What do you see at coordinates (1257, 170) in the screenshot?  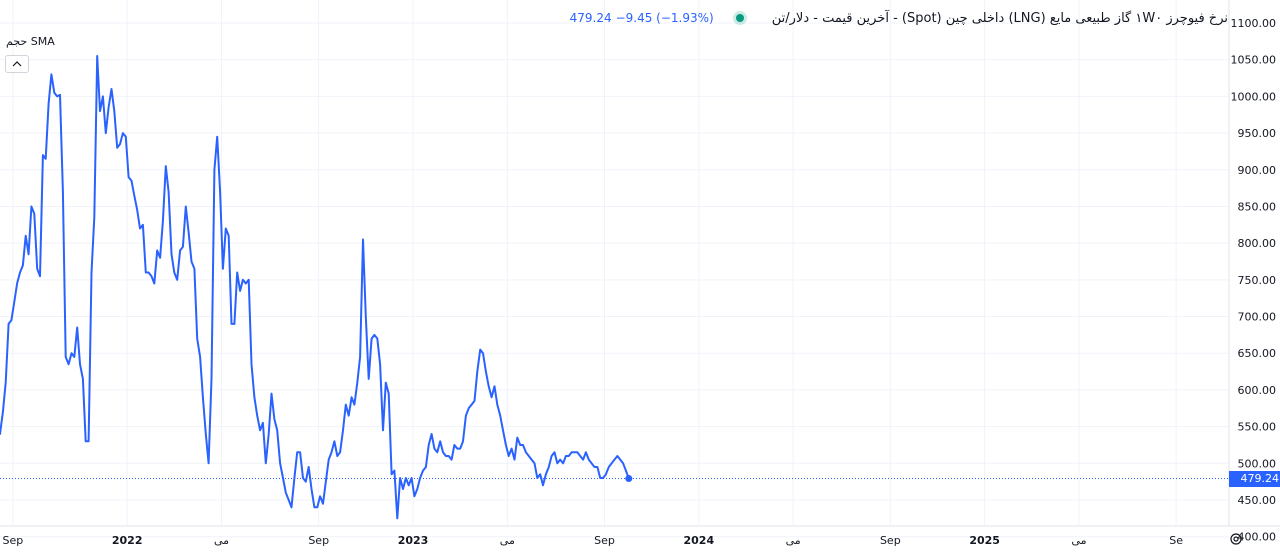 I see `y-tick-label: 900.00` at bounding box center [1257, 170].